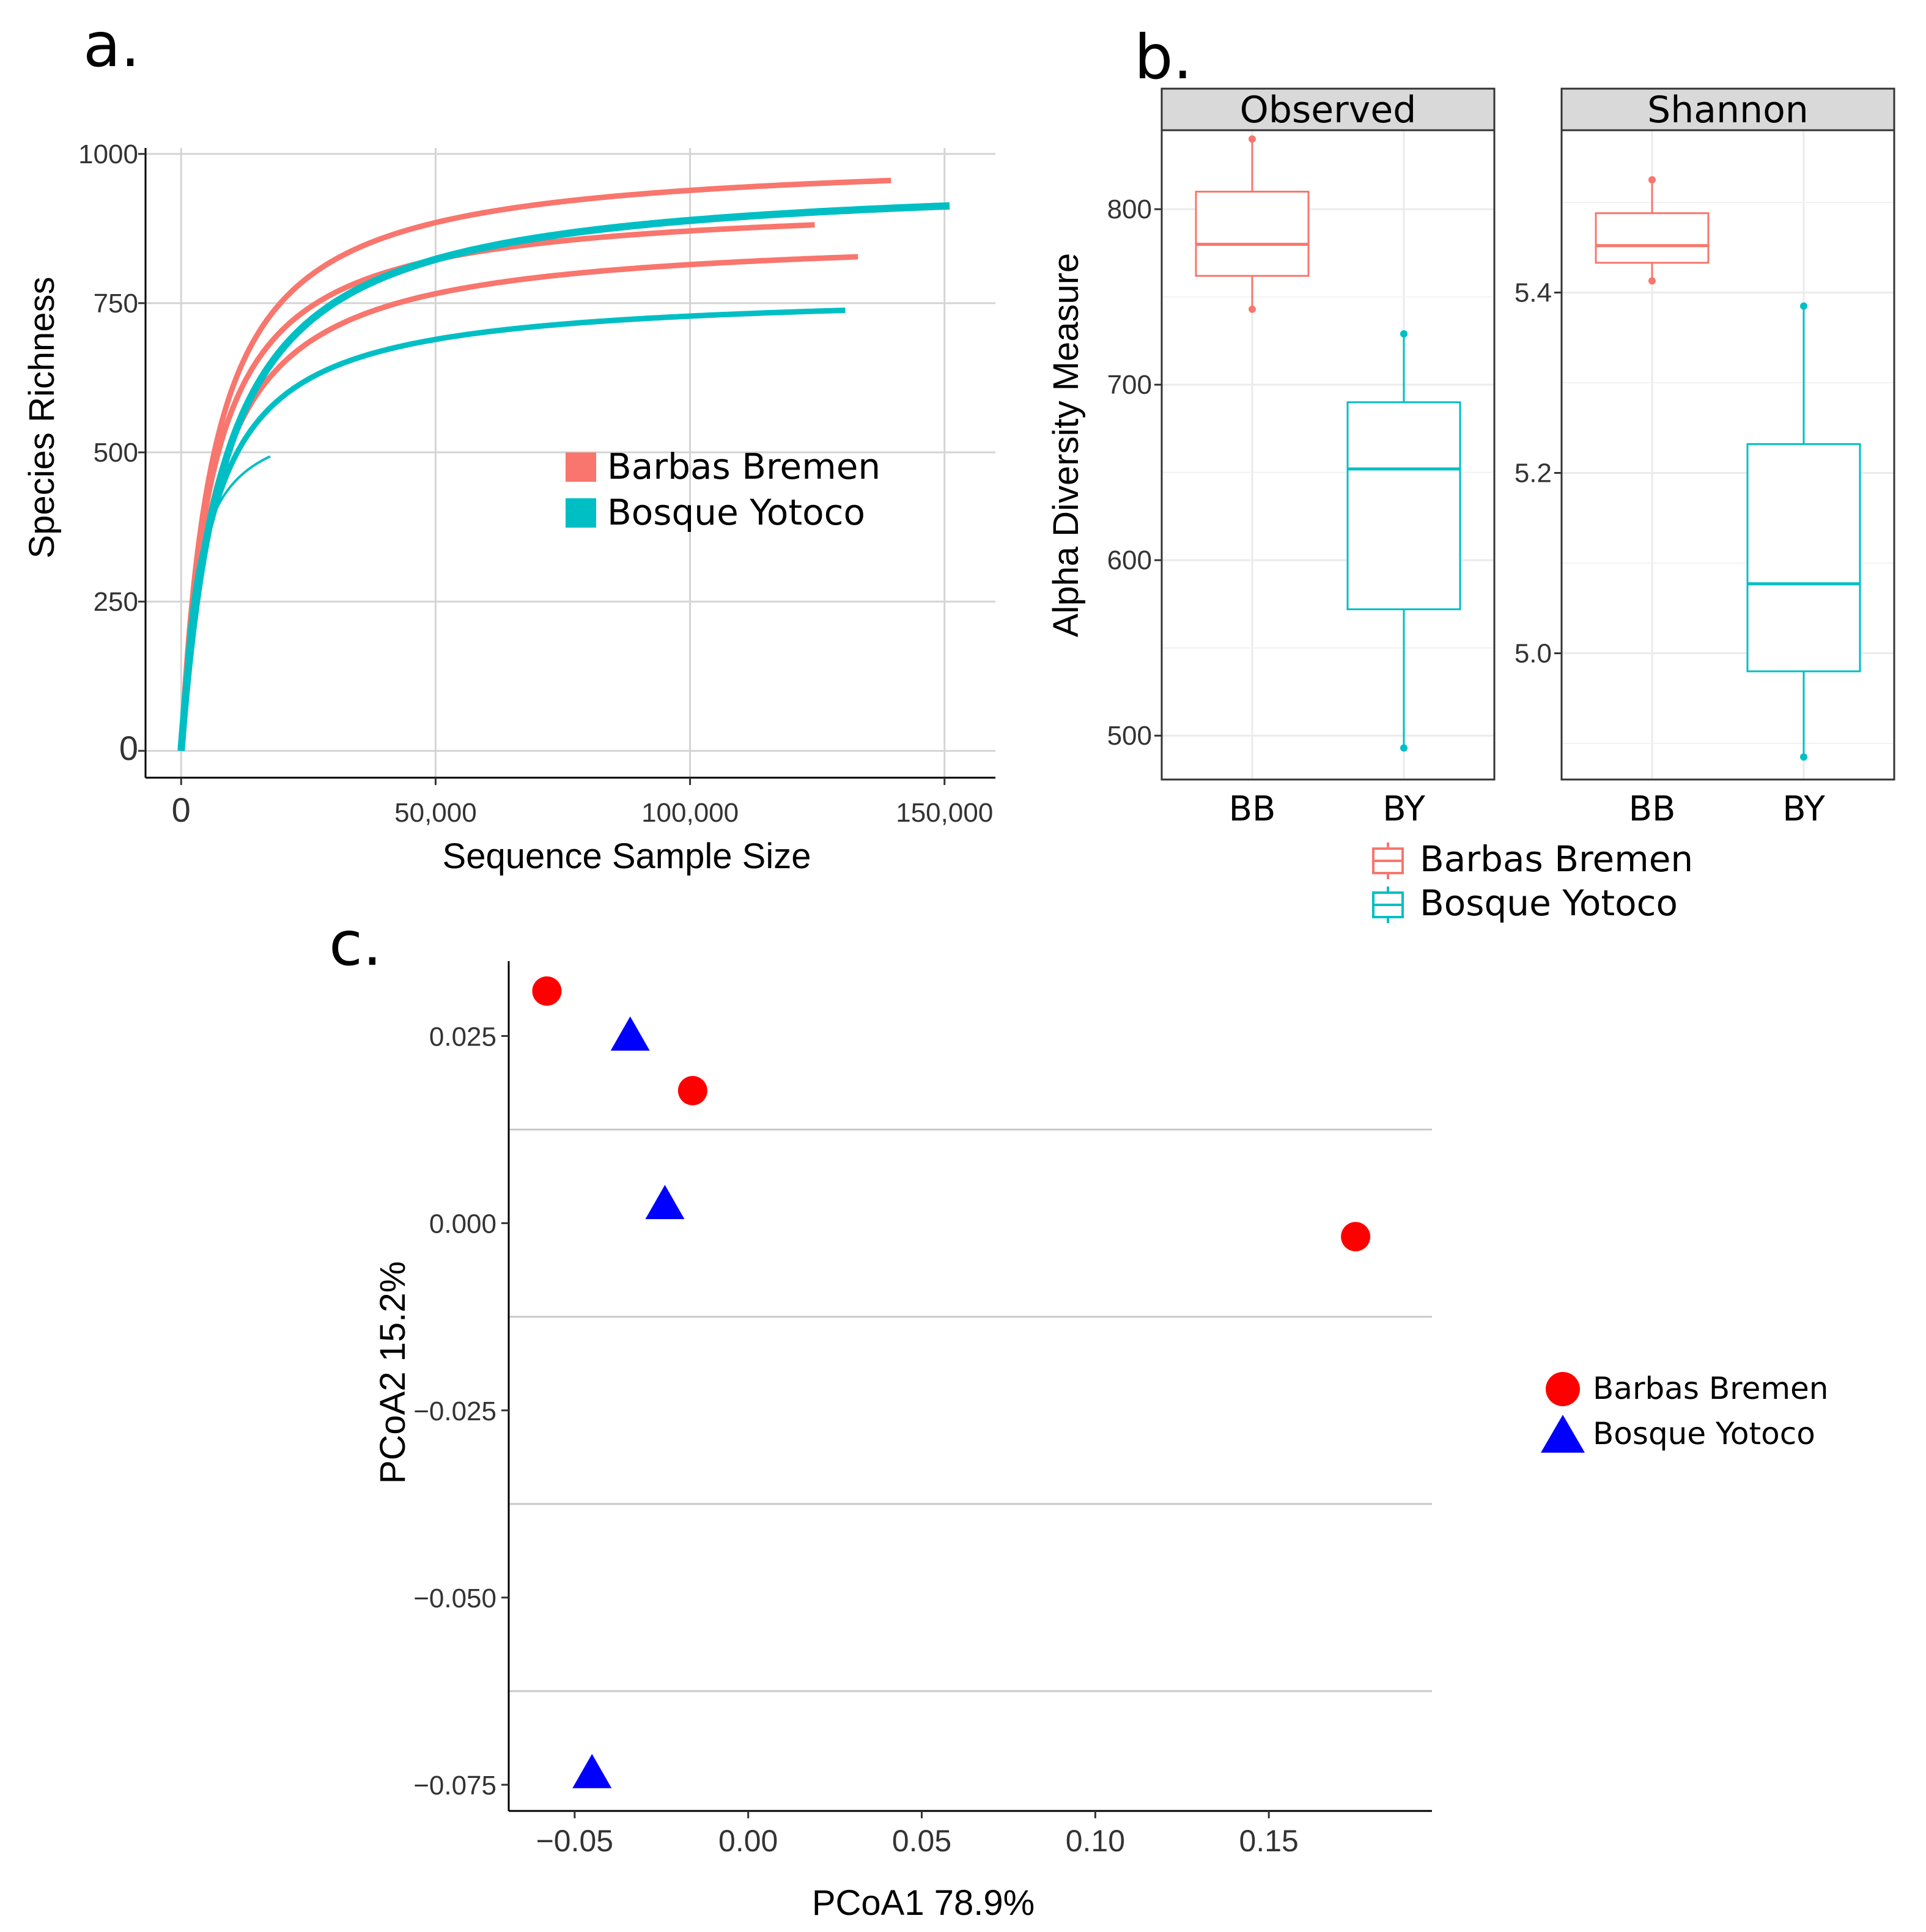 Image resolution: width=1926 pixels, height=1932 pixels. I want to click on panel-a-y-ticks: 0 250 500 750 1000, so click(112, 453).